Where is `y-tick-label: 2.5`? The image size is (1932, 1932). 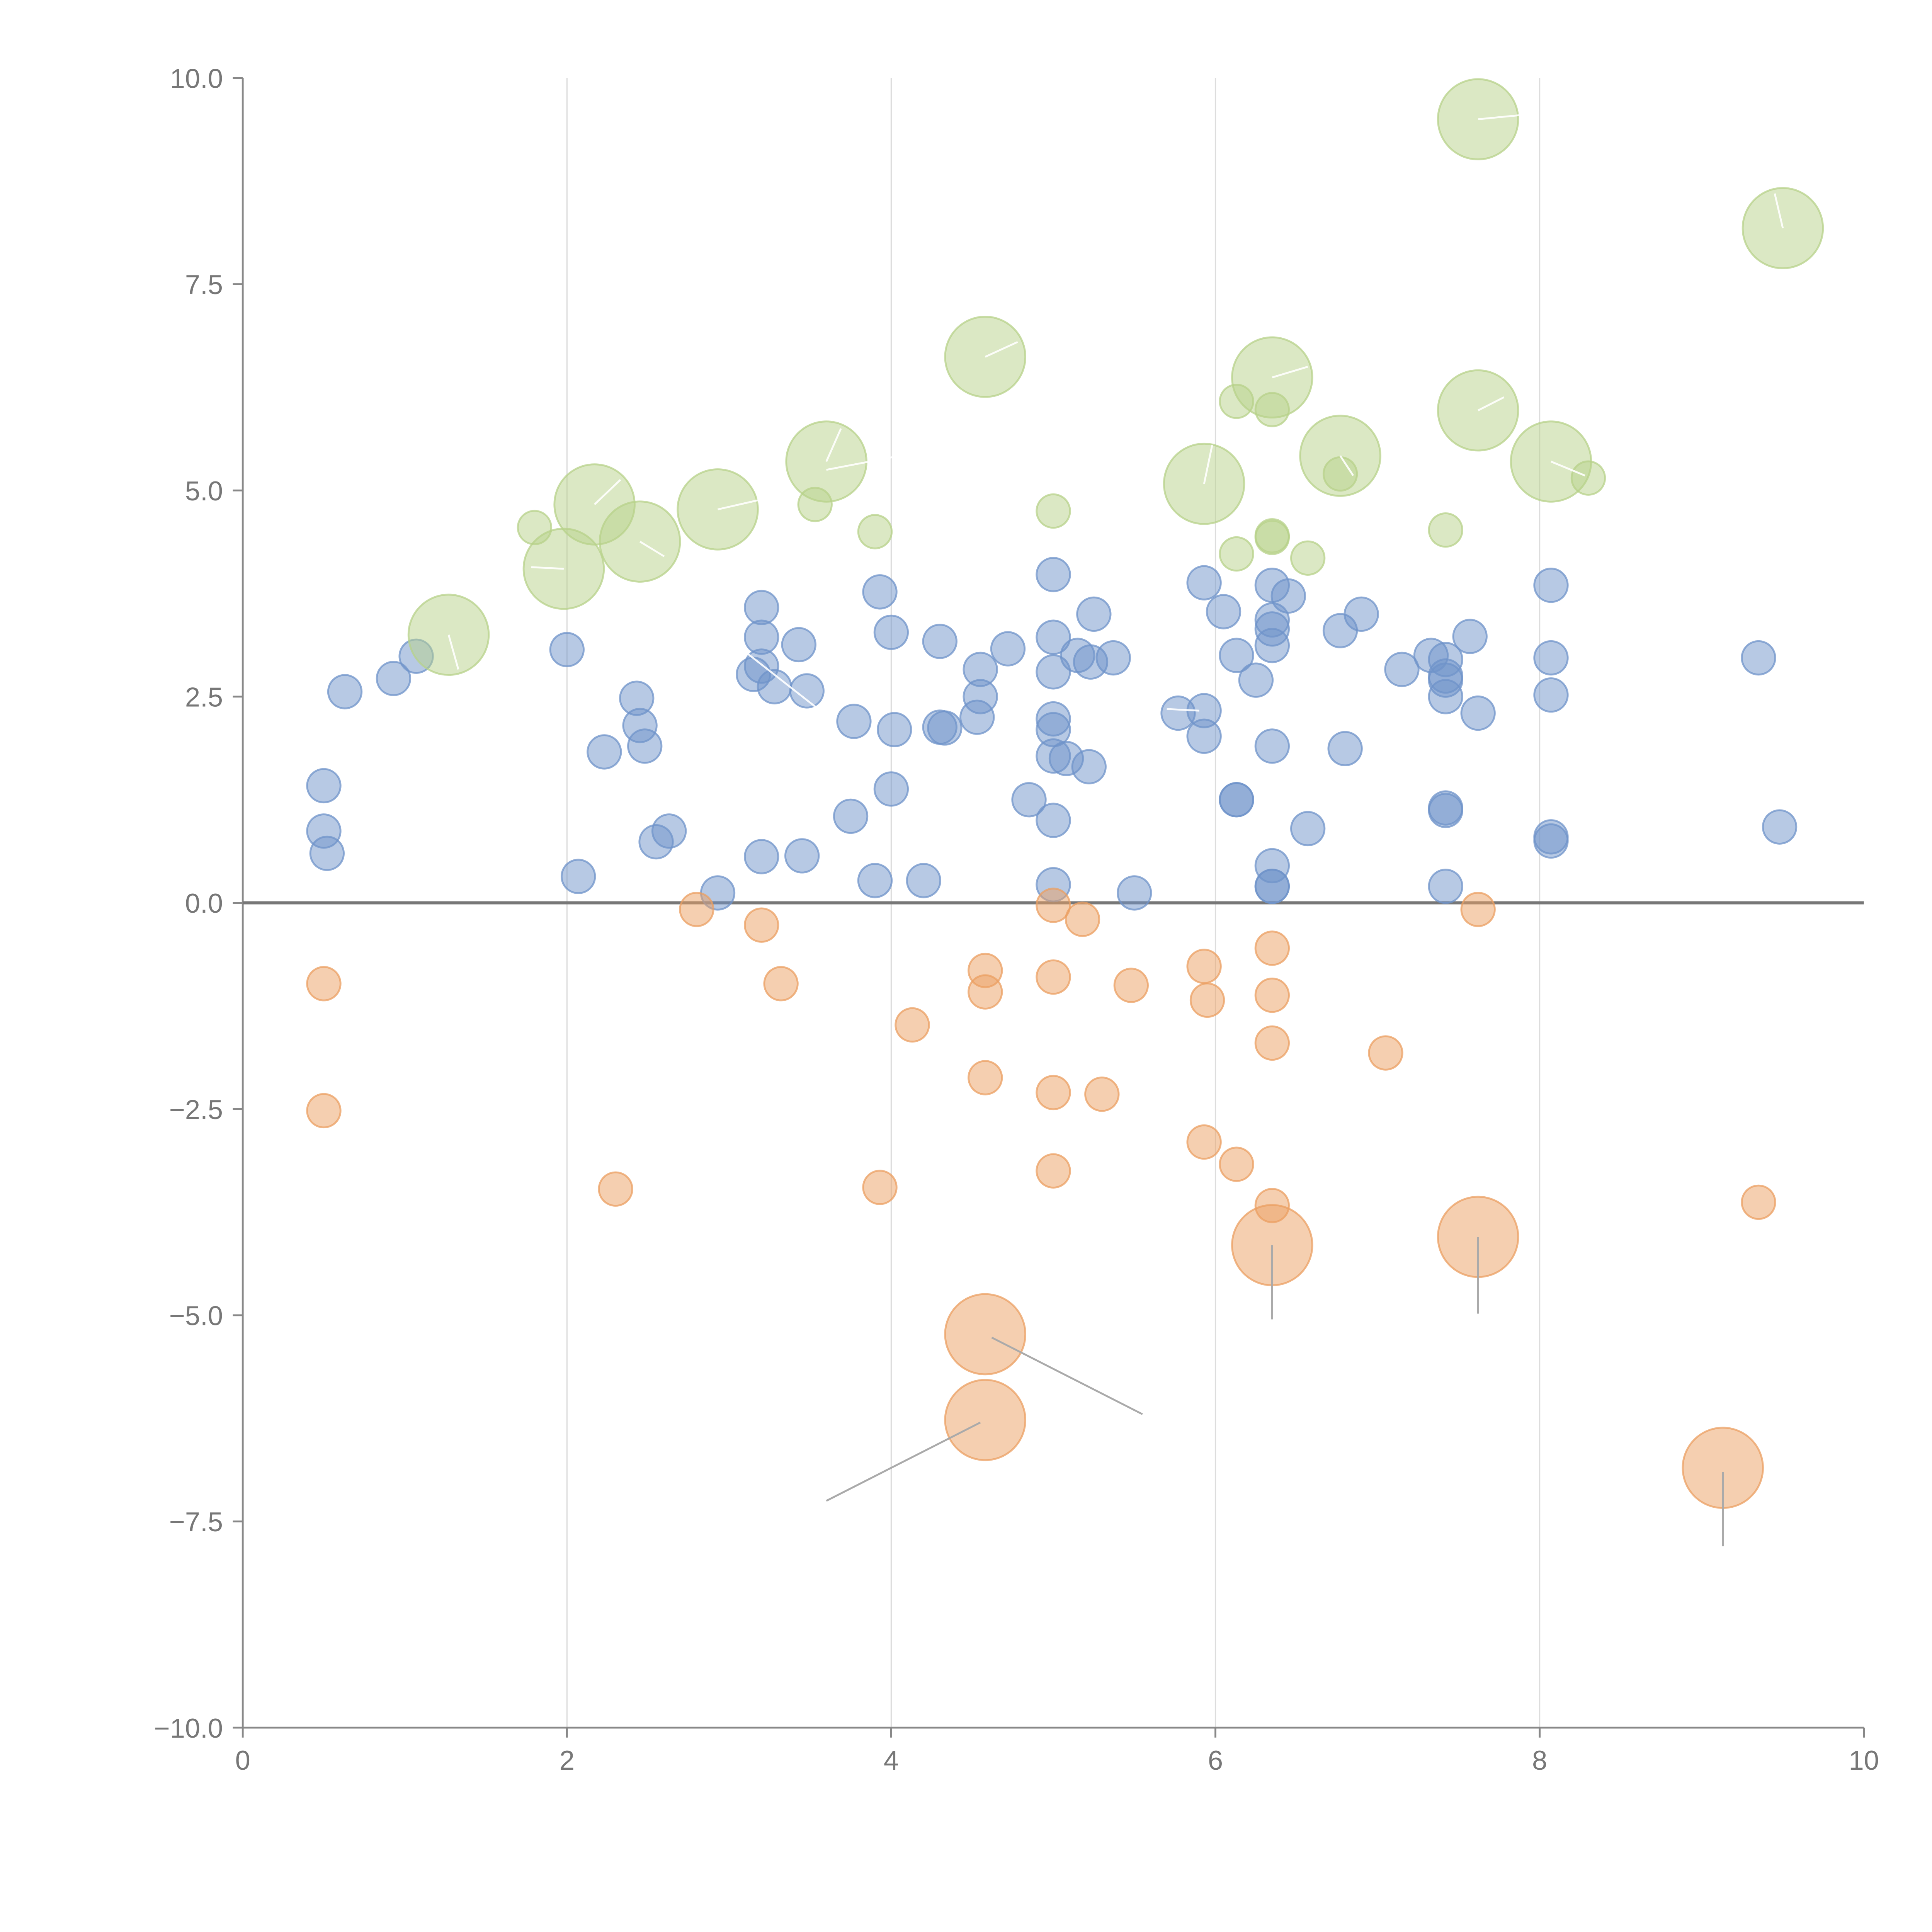 y-tick-label: 2.5 is located at coordinates (204, 698).